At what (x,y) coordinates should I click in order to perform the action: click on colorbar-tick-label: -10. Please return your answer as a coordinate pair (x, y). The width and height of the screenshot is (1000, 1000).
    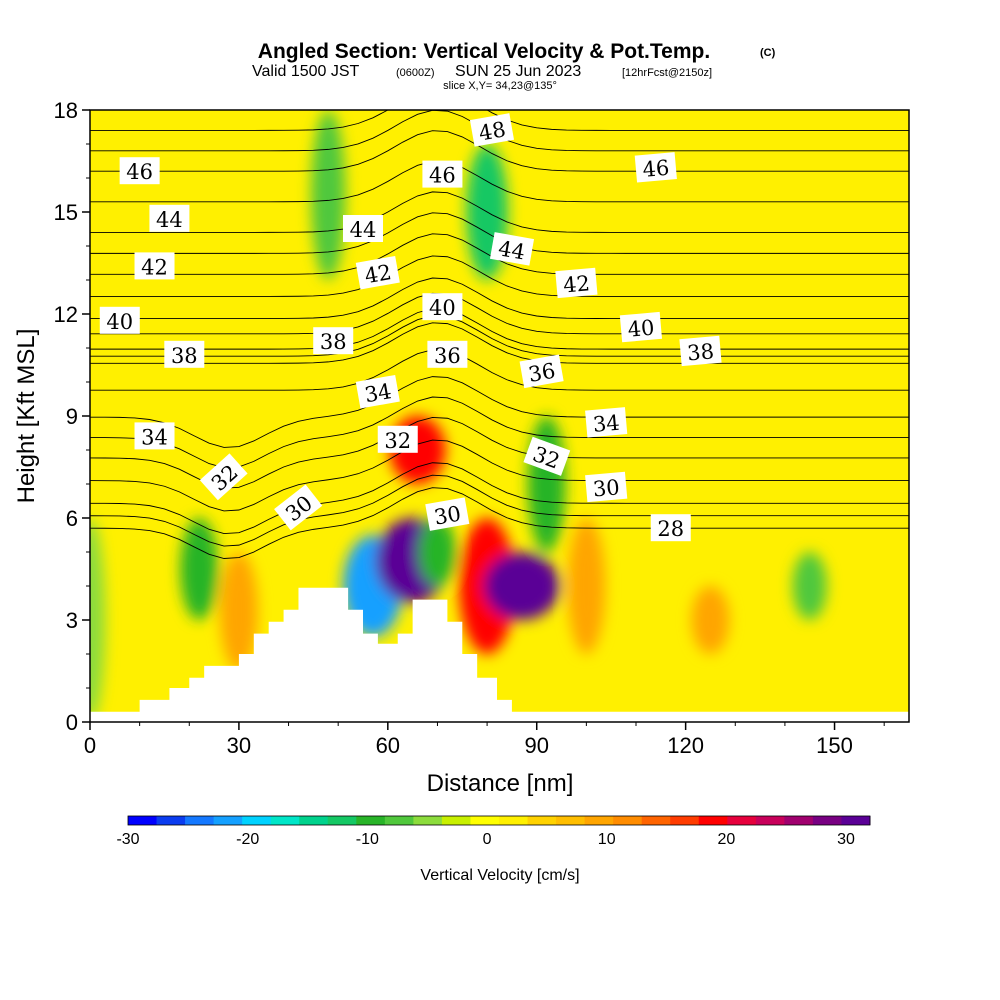
    Looking at the image, I should click on (367, 839).